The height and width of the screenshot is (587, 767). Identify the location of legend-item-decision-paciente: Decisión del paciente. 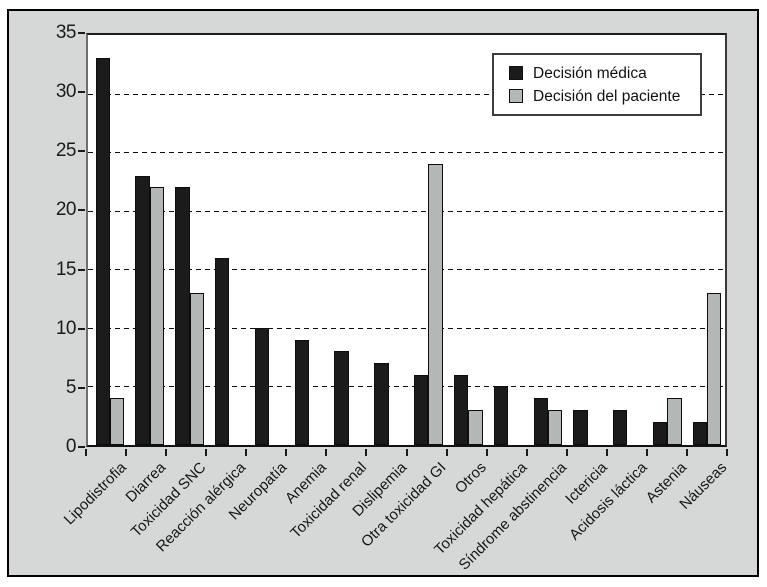
(604, 96).